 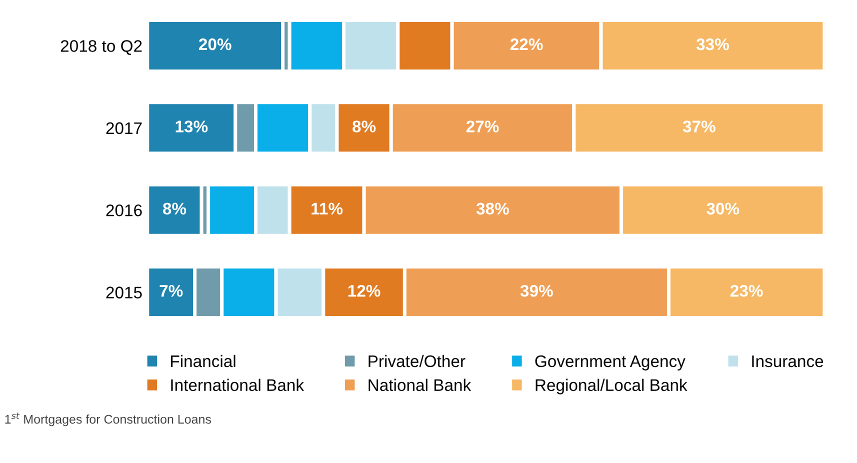 What do you see at coordinates (124, 292) in the screenshot?
I see `y-tick-label: 2015` at bounding box center [124, 292].